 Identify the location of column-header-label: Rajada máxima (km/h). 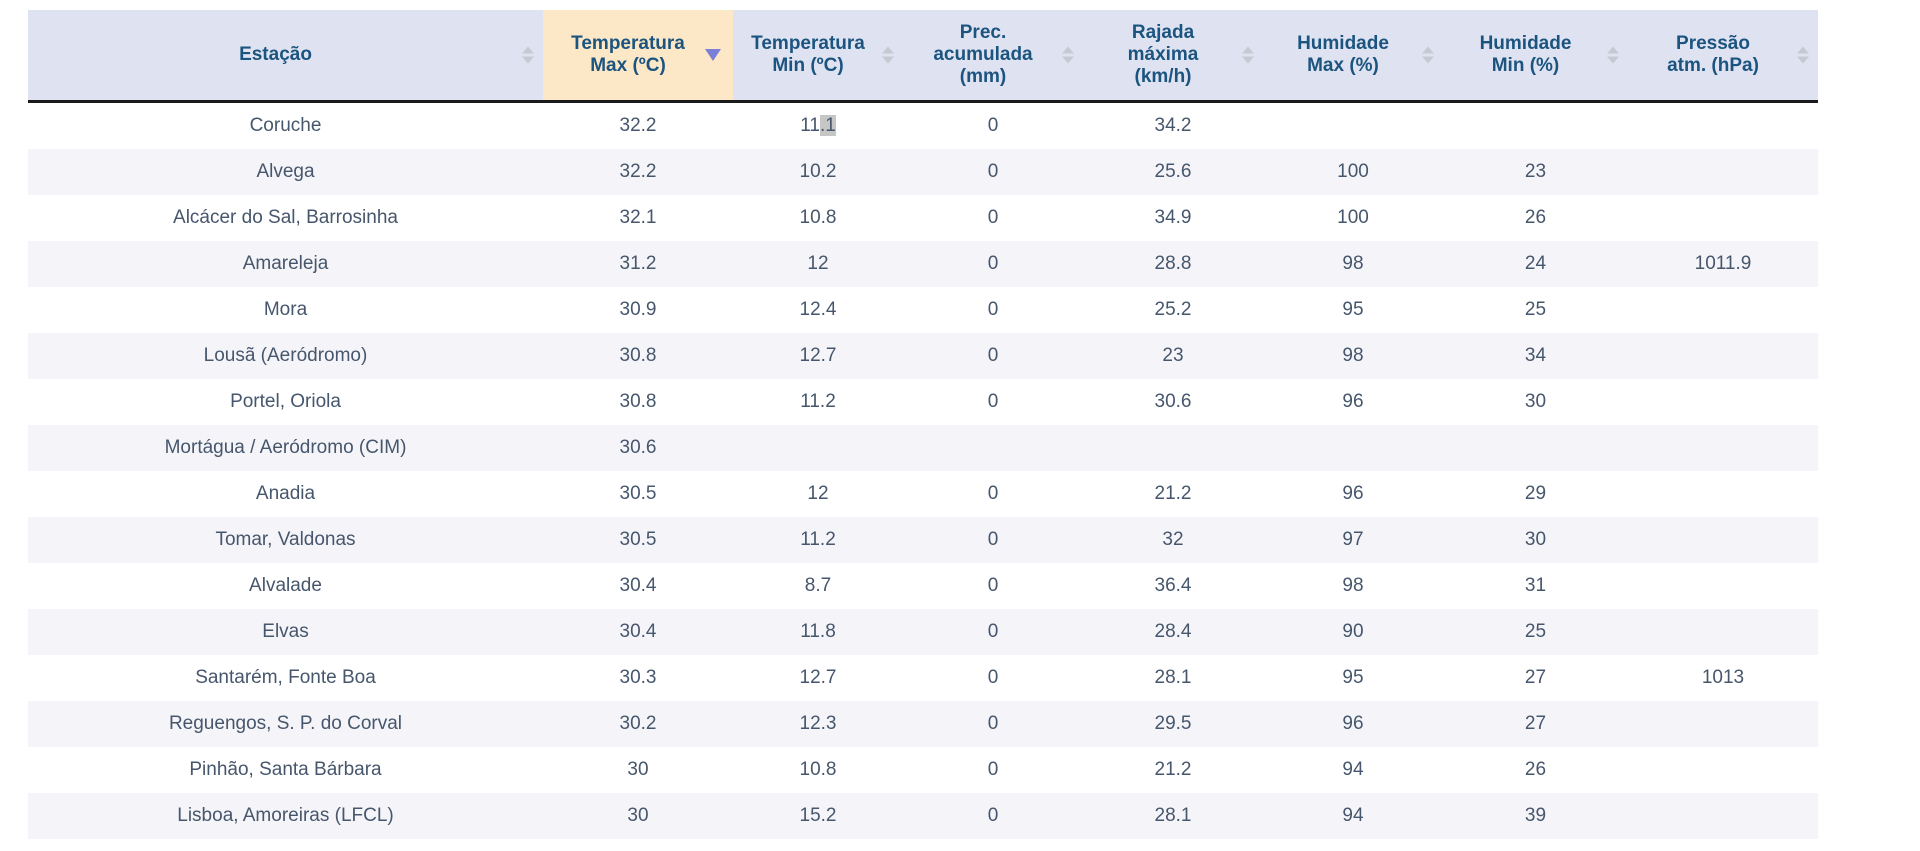
(1163, 54).